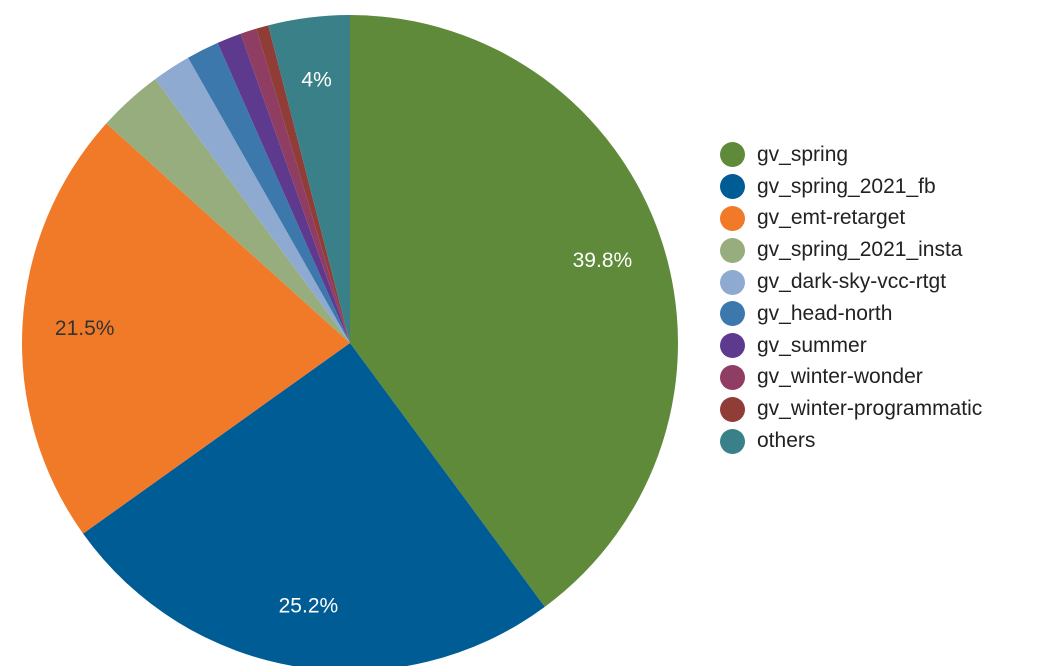 This screenshot has height=666, width=1058. I want to click on legend-label: gv_spring_2021_insta, so click(860, 250).